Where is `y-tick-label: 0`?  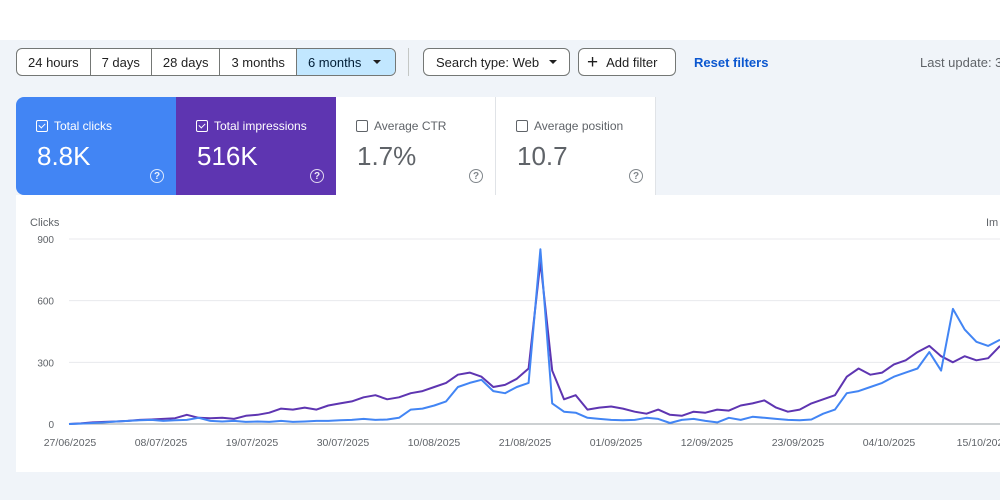 y-tick-label: 0 is located at coordinates (51, 425).